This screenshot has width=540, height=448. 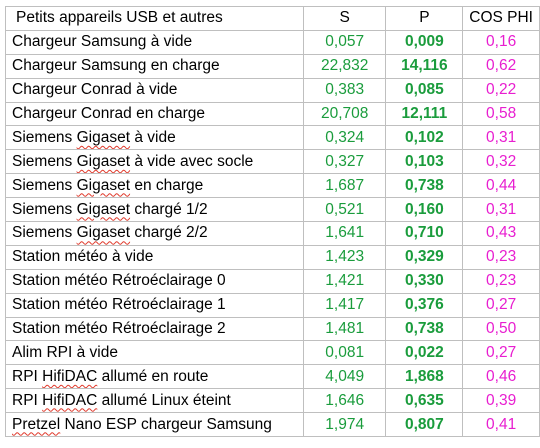 I want to click on cos-phi-value-cell: 0,16, so click(x=501, y=42).